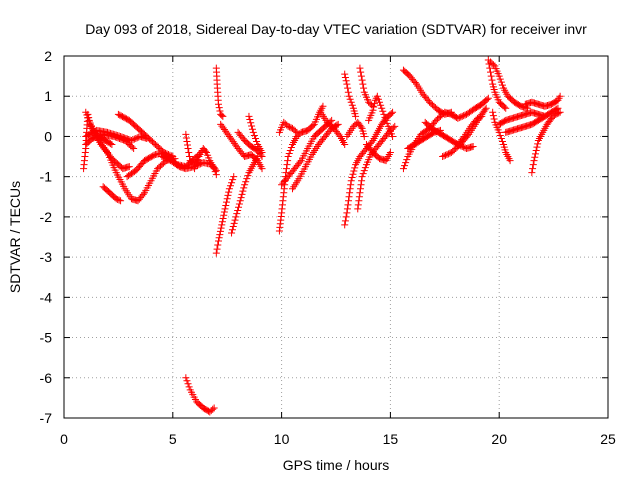 The width and height of the screenshot is (640, 480). What do you see at coordinates (336, 465) in the screenshot?
I see `x-axis-label: GPS time / hours` at bounding box center [336, 465].